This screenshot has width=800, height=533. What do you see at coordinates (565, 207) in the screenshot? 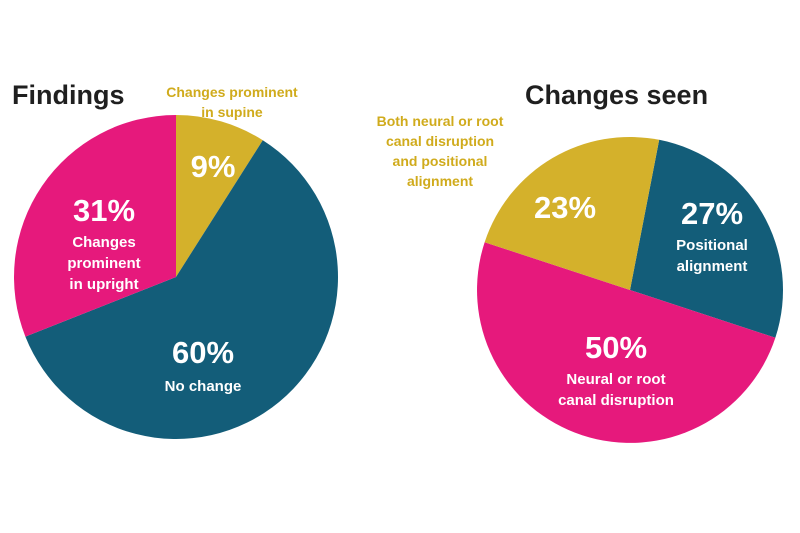
I see `changes-seen-slice-value-both-neural-or-root-canal-disruption-and-positional-alignment: 23%` at bounding box center [565, 207].